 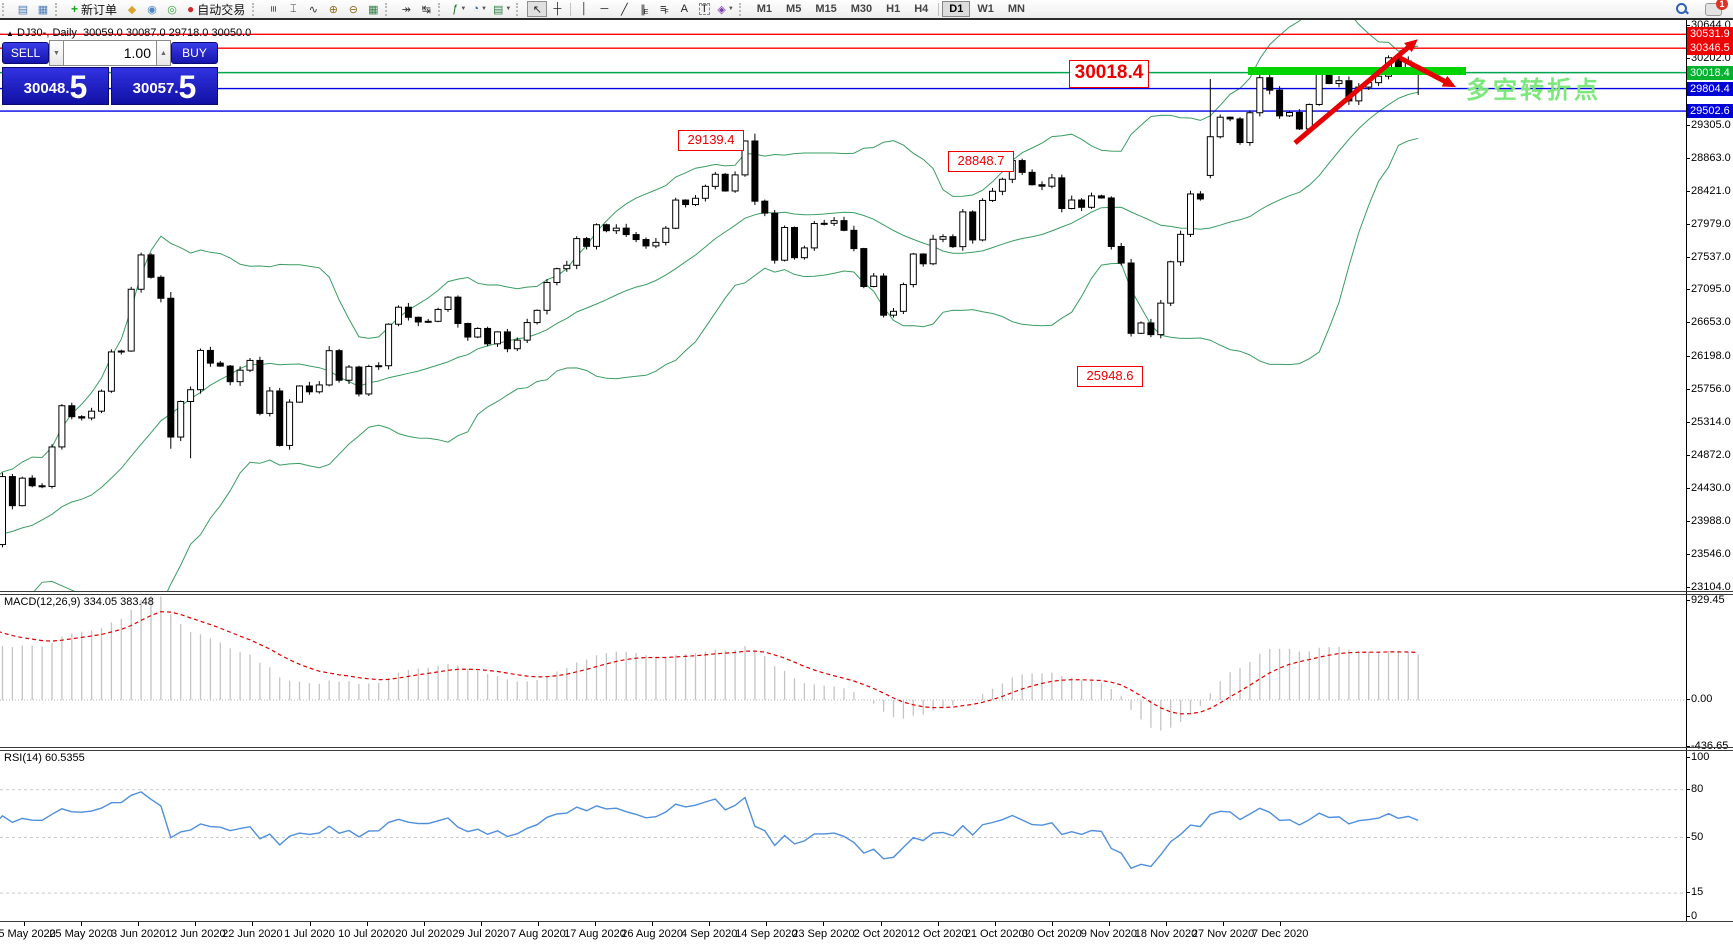 What do you see at coordinates (353, 9) in the screenshot?
I see `zoom-out-icon: ⊖` at bounding box center [353, 9].